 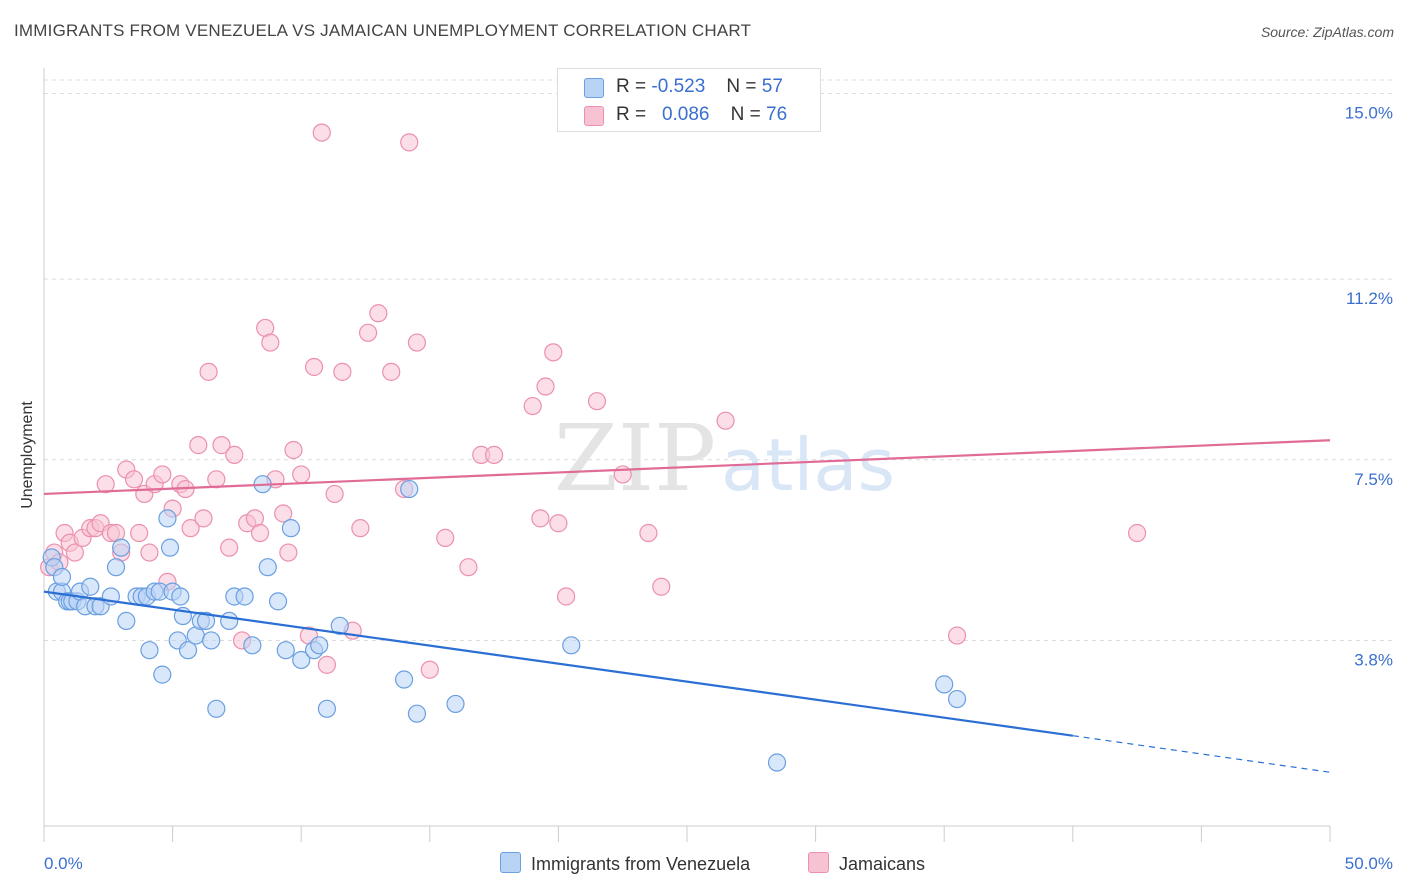 I want to click on legend-item-jamaicans: Jamaicans, so click(x=866, y=863).